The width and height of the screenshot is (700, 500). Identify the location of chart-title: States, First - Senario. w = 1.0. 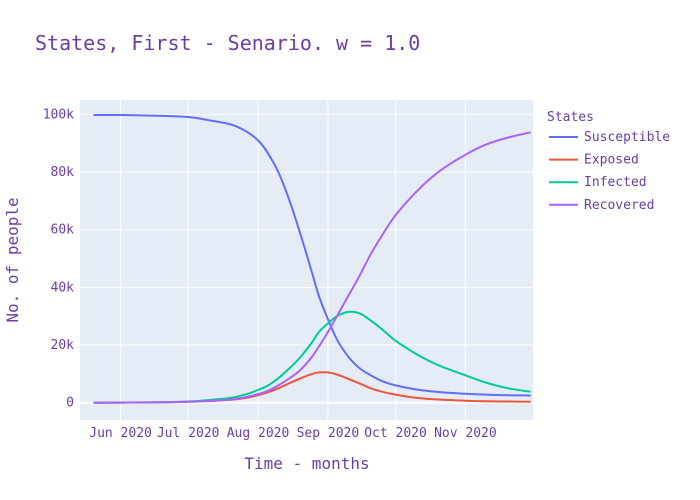
(227, 43).